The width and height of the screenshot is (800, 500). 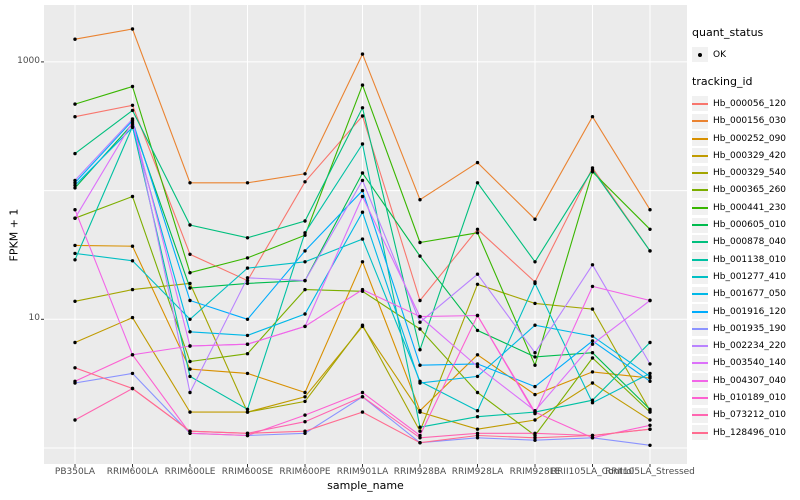 I want to click on legend-item: Hb_000329_420, so click(x=745, y=155).